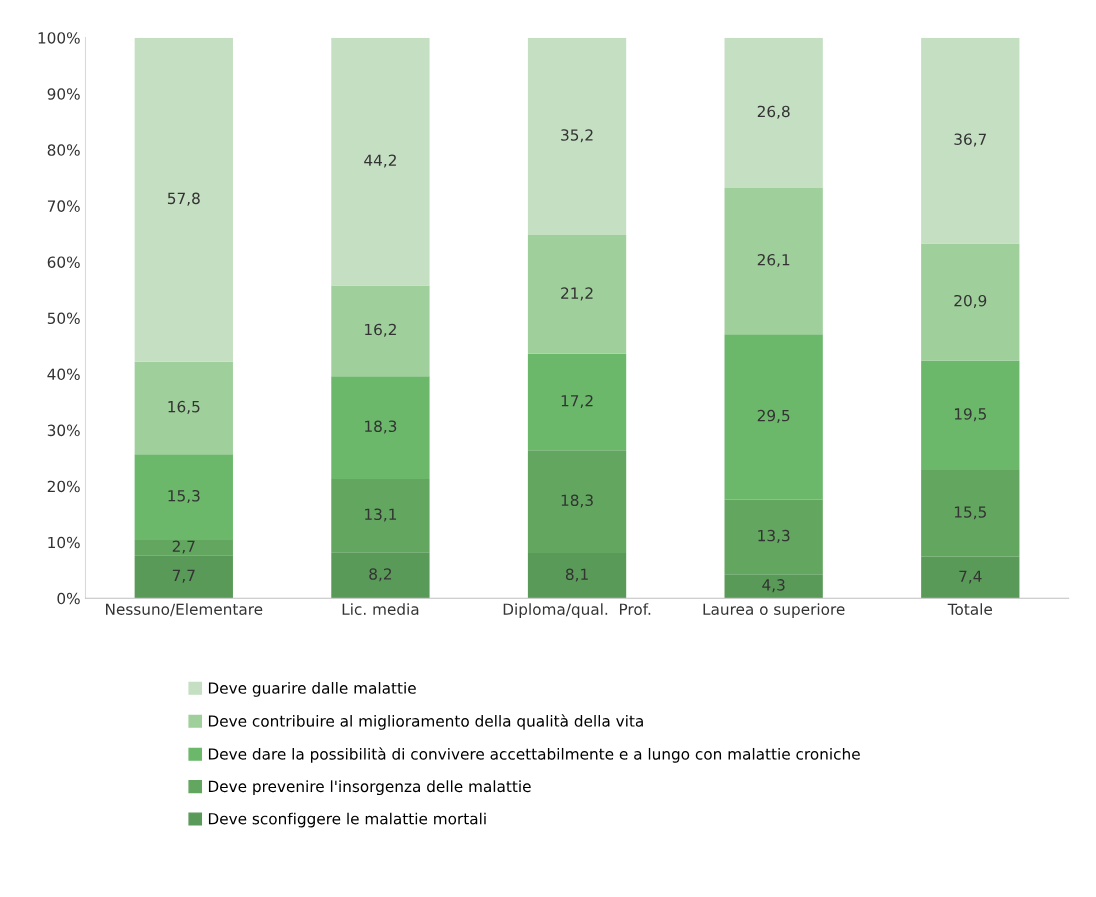 This screenshot has width=1096, height=897. I want to click on legend-label: Deve prevenire l'insorgenza delle malattie, so click(369, 788).